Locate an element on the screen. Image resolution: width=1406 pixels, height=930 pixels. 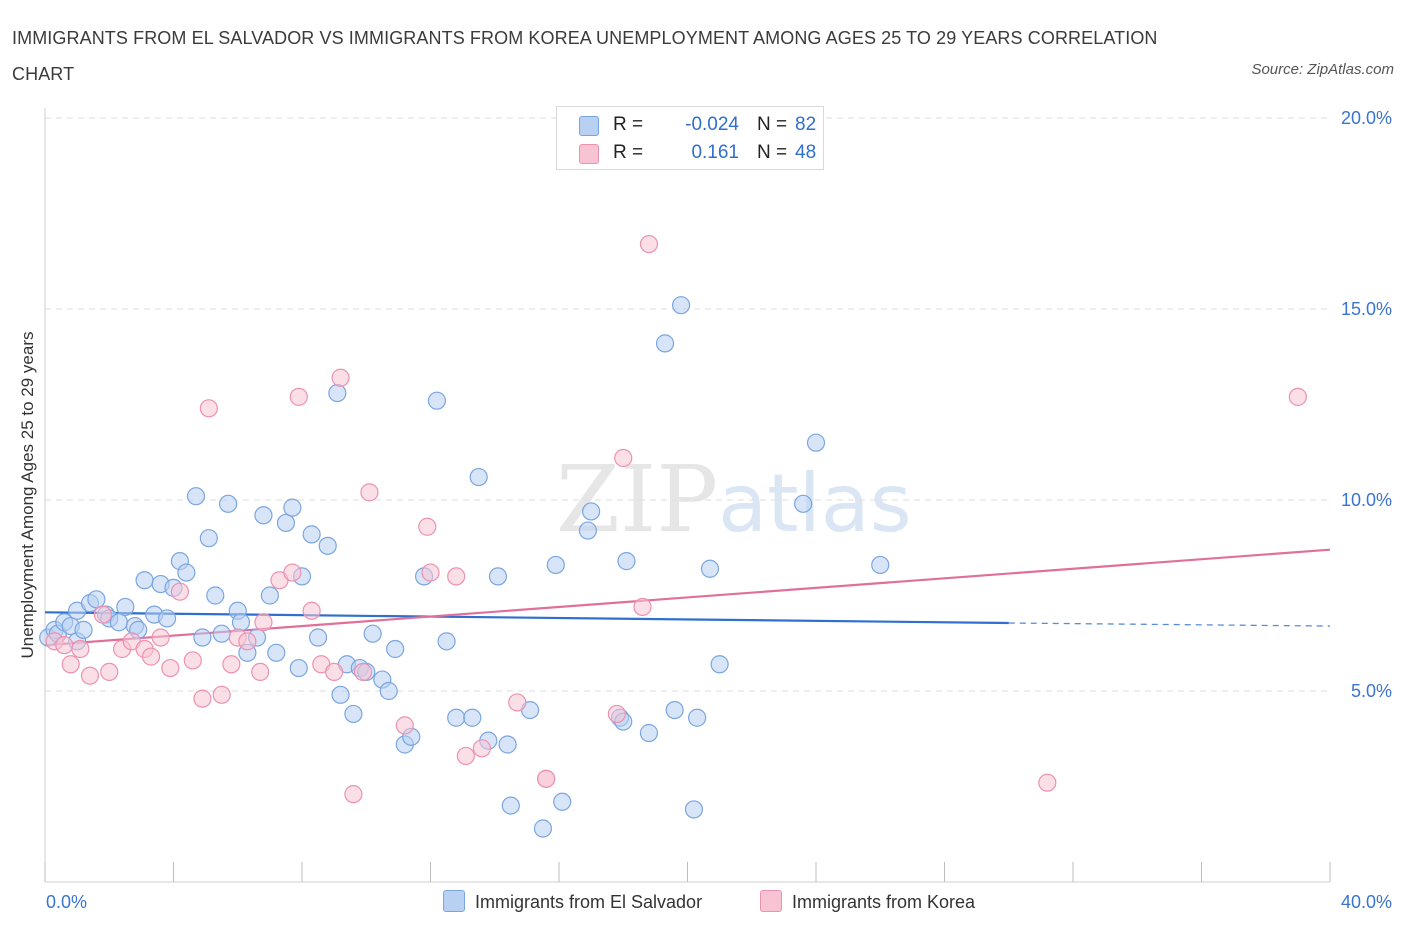
bottom-legend-label: Immigrants from Korea is located at coordinates (884, 902).